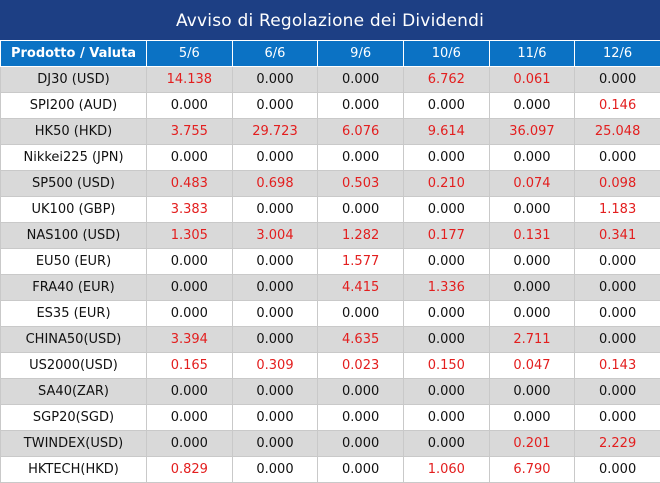  I want to click on dividend-value-cell: 1.282, so click(360, 235).